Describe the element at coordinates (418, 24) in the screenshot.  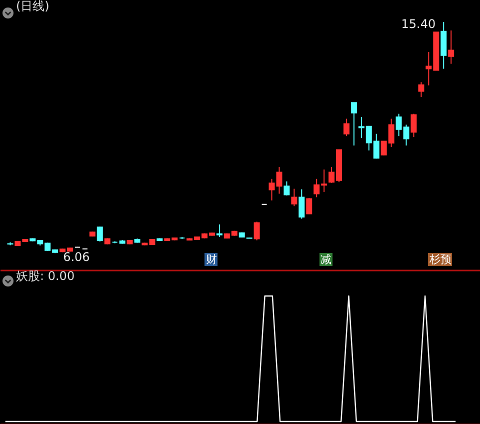
I see `annotation: 15.40` at that location.